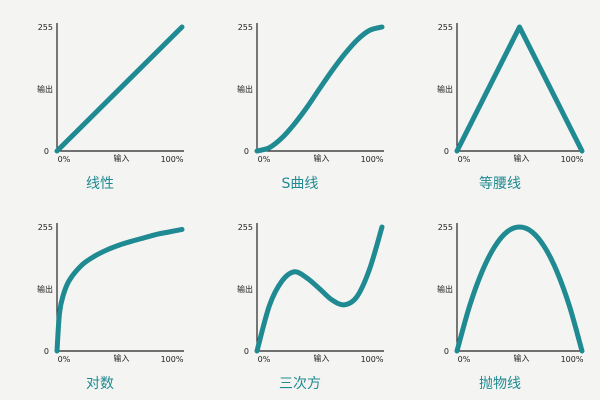 The image size is (600, 400). What do you see at coordinates (500, 184) in the screenshot?
I see `chart-title: 等腰线` at bounding box center [500, 184].